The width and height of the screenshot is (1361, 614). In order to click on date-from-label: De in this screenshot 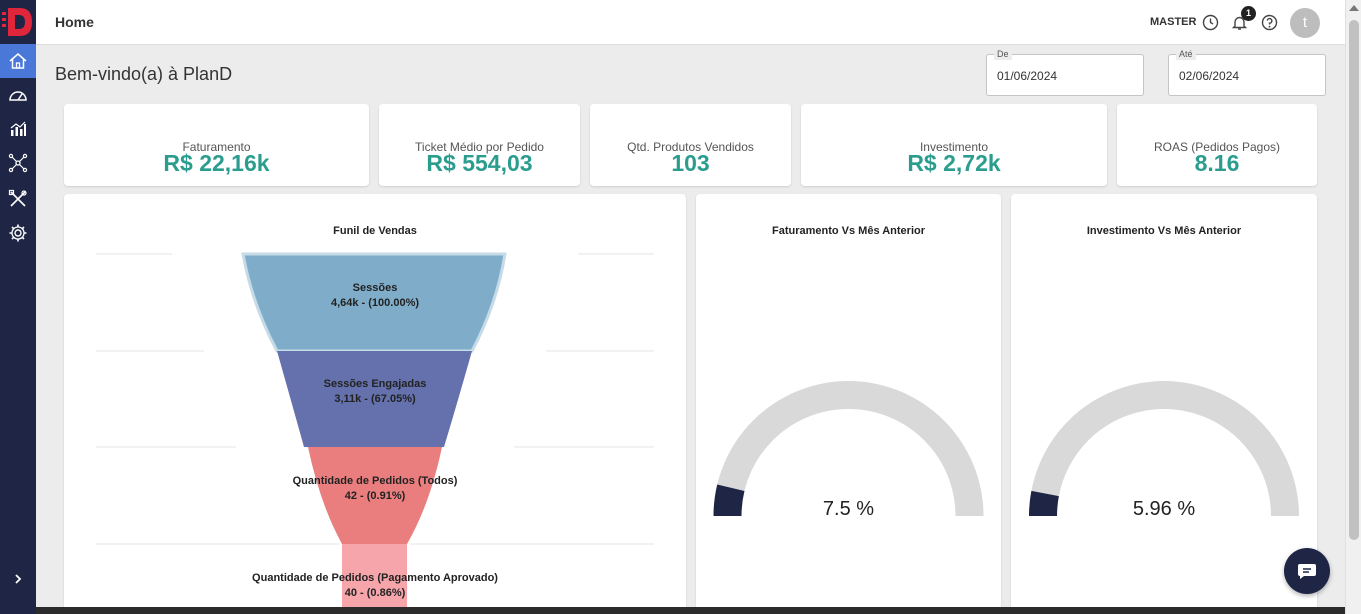, I will do `click(1003, 54)`.